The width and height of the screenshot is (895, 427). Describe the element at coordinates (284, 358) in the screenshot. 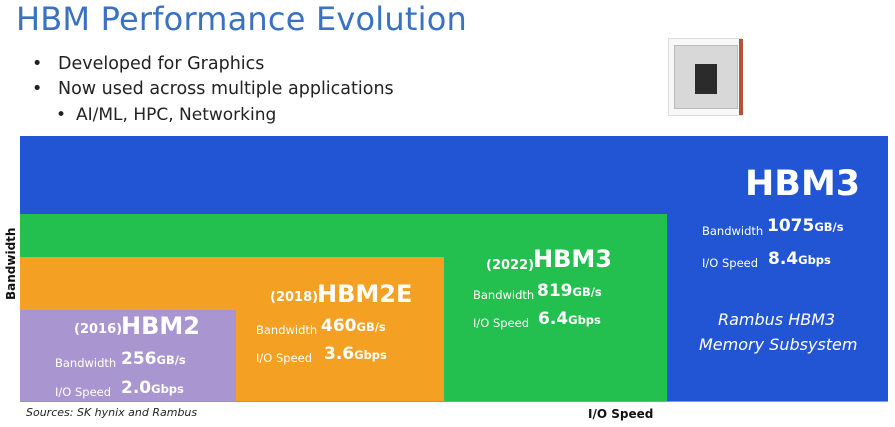

I see `hbm2e-io-label: I/O Speed` at that location.